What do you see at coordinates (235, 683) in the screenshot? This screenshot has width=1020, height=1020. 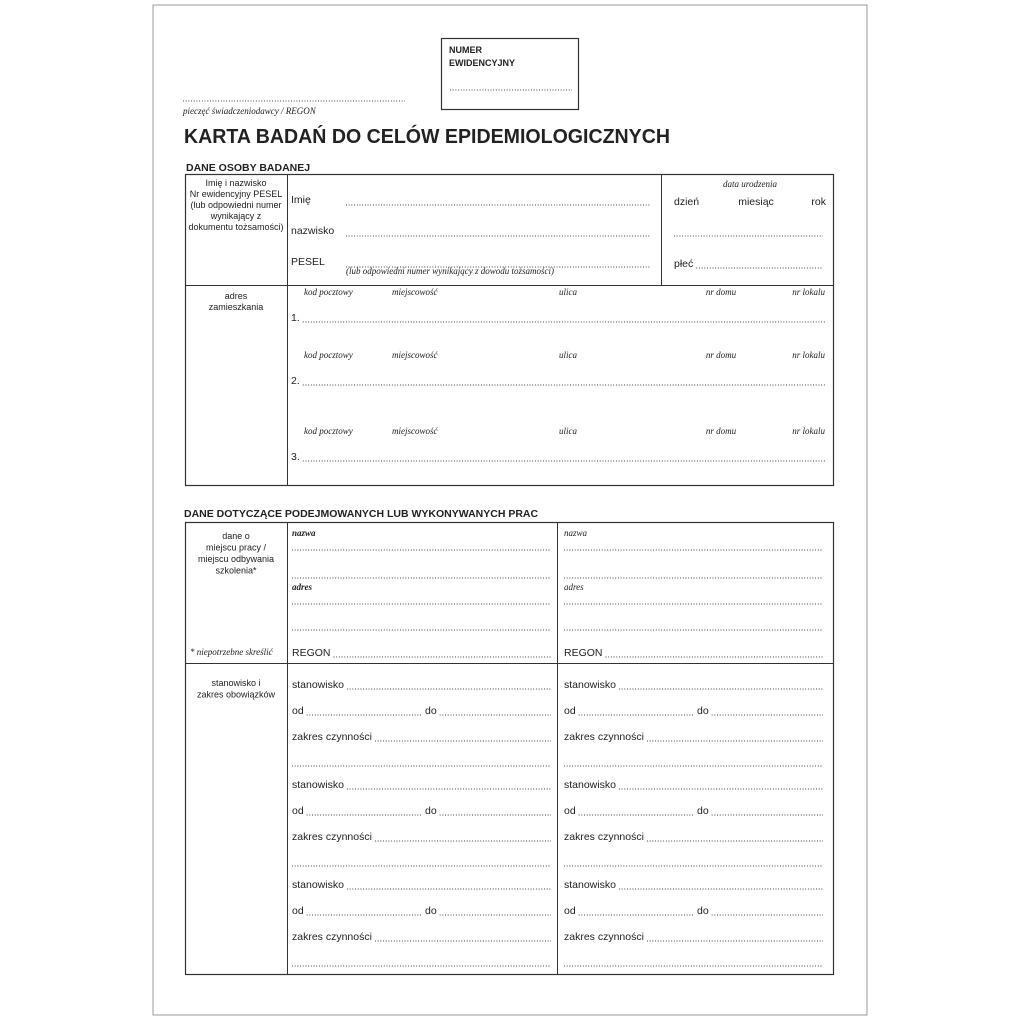 I see `label: stanowisko i` at bounding box center [235, 683].